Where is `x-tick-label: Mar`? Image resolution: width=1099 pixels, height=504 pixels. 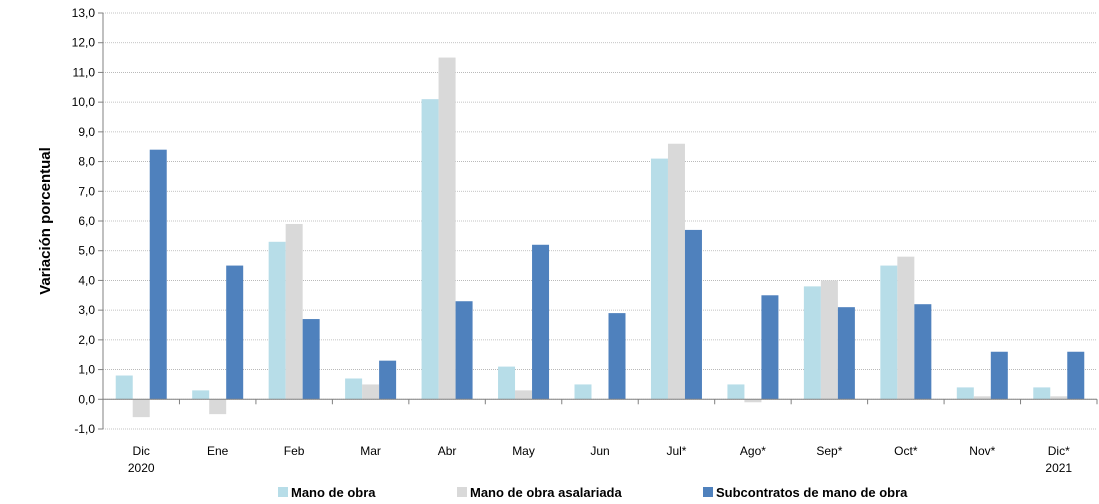 x-tick-label: Mar is located at coordinates (370, 451).